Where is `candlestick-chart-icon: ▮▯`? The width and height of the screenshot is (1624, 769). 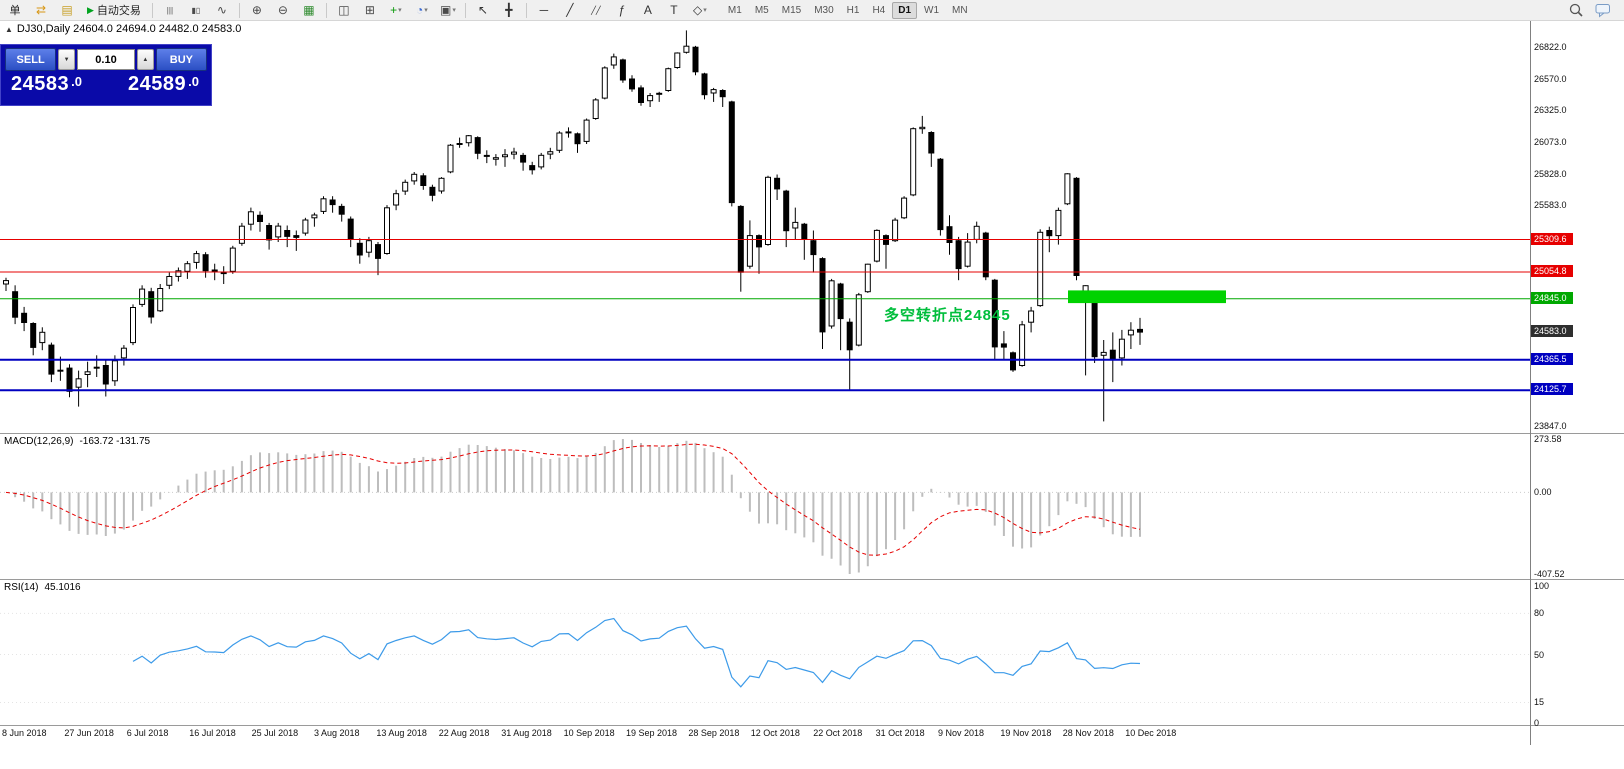 candlestick-chart-icon: ▮▯ is located at coordinates (196, 10).